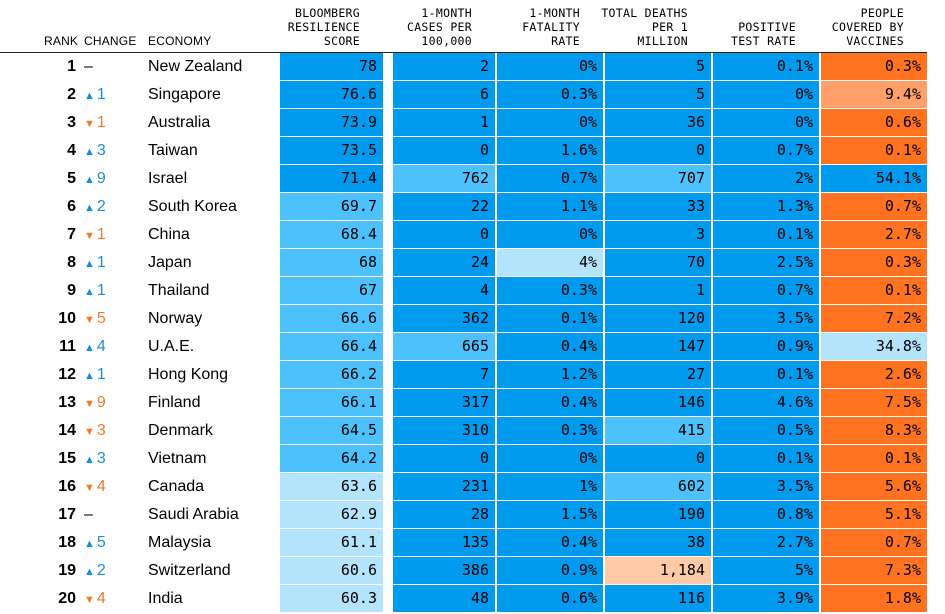 The height and width of the screenshot is (614, 945). What do you see at coordinates (550, 570) in the screenshot?
I see `fatality-cell: 0.9%` at bounding box center [550, 570].